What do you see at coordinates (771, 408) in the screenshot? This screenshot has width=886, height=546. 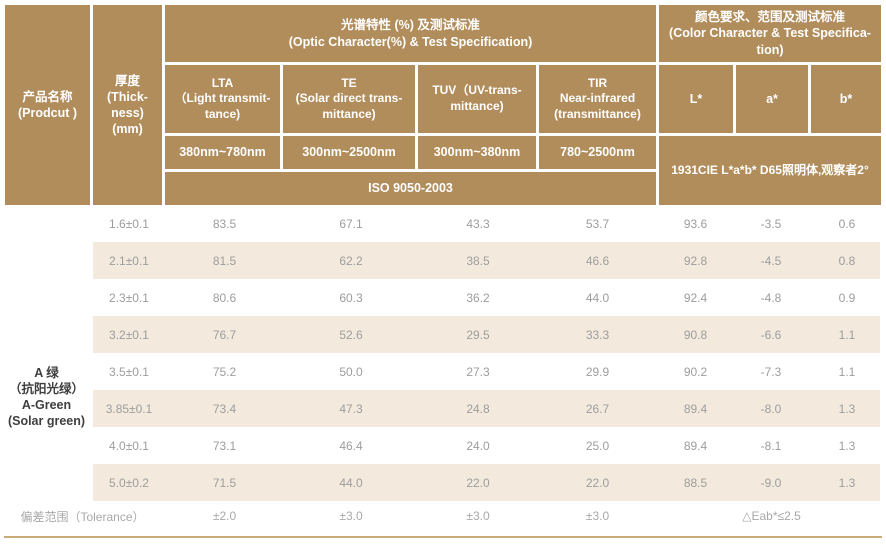 I see `cell-a: -8.0` at bounding box center [771, 408].